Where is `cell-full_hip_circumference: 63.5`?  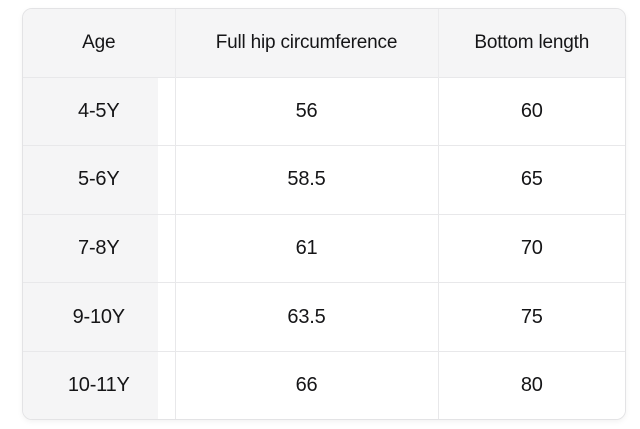 cell-full_hip_circumference: 63.5 is located at coordinates (307, 317).